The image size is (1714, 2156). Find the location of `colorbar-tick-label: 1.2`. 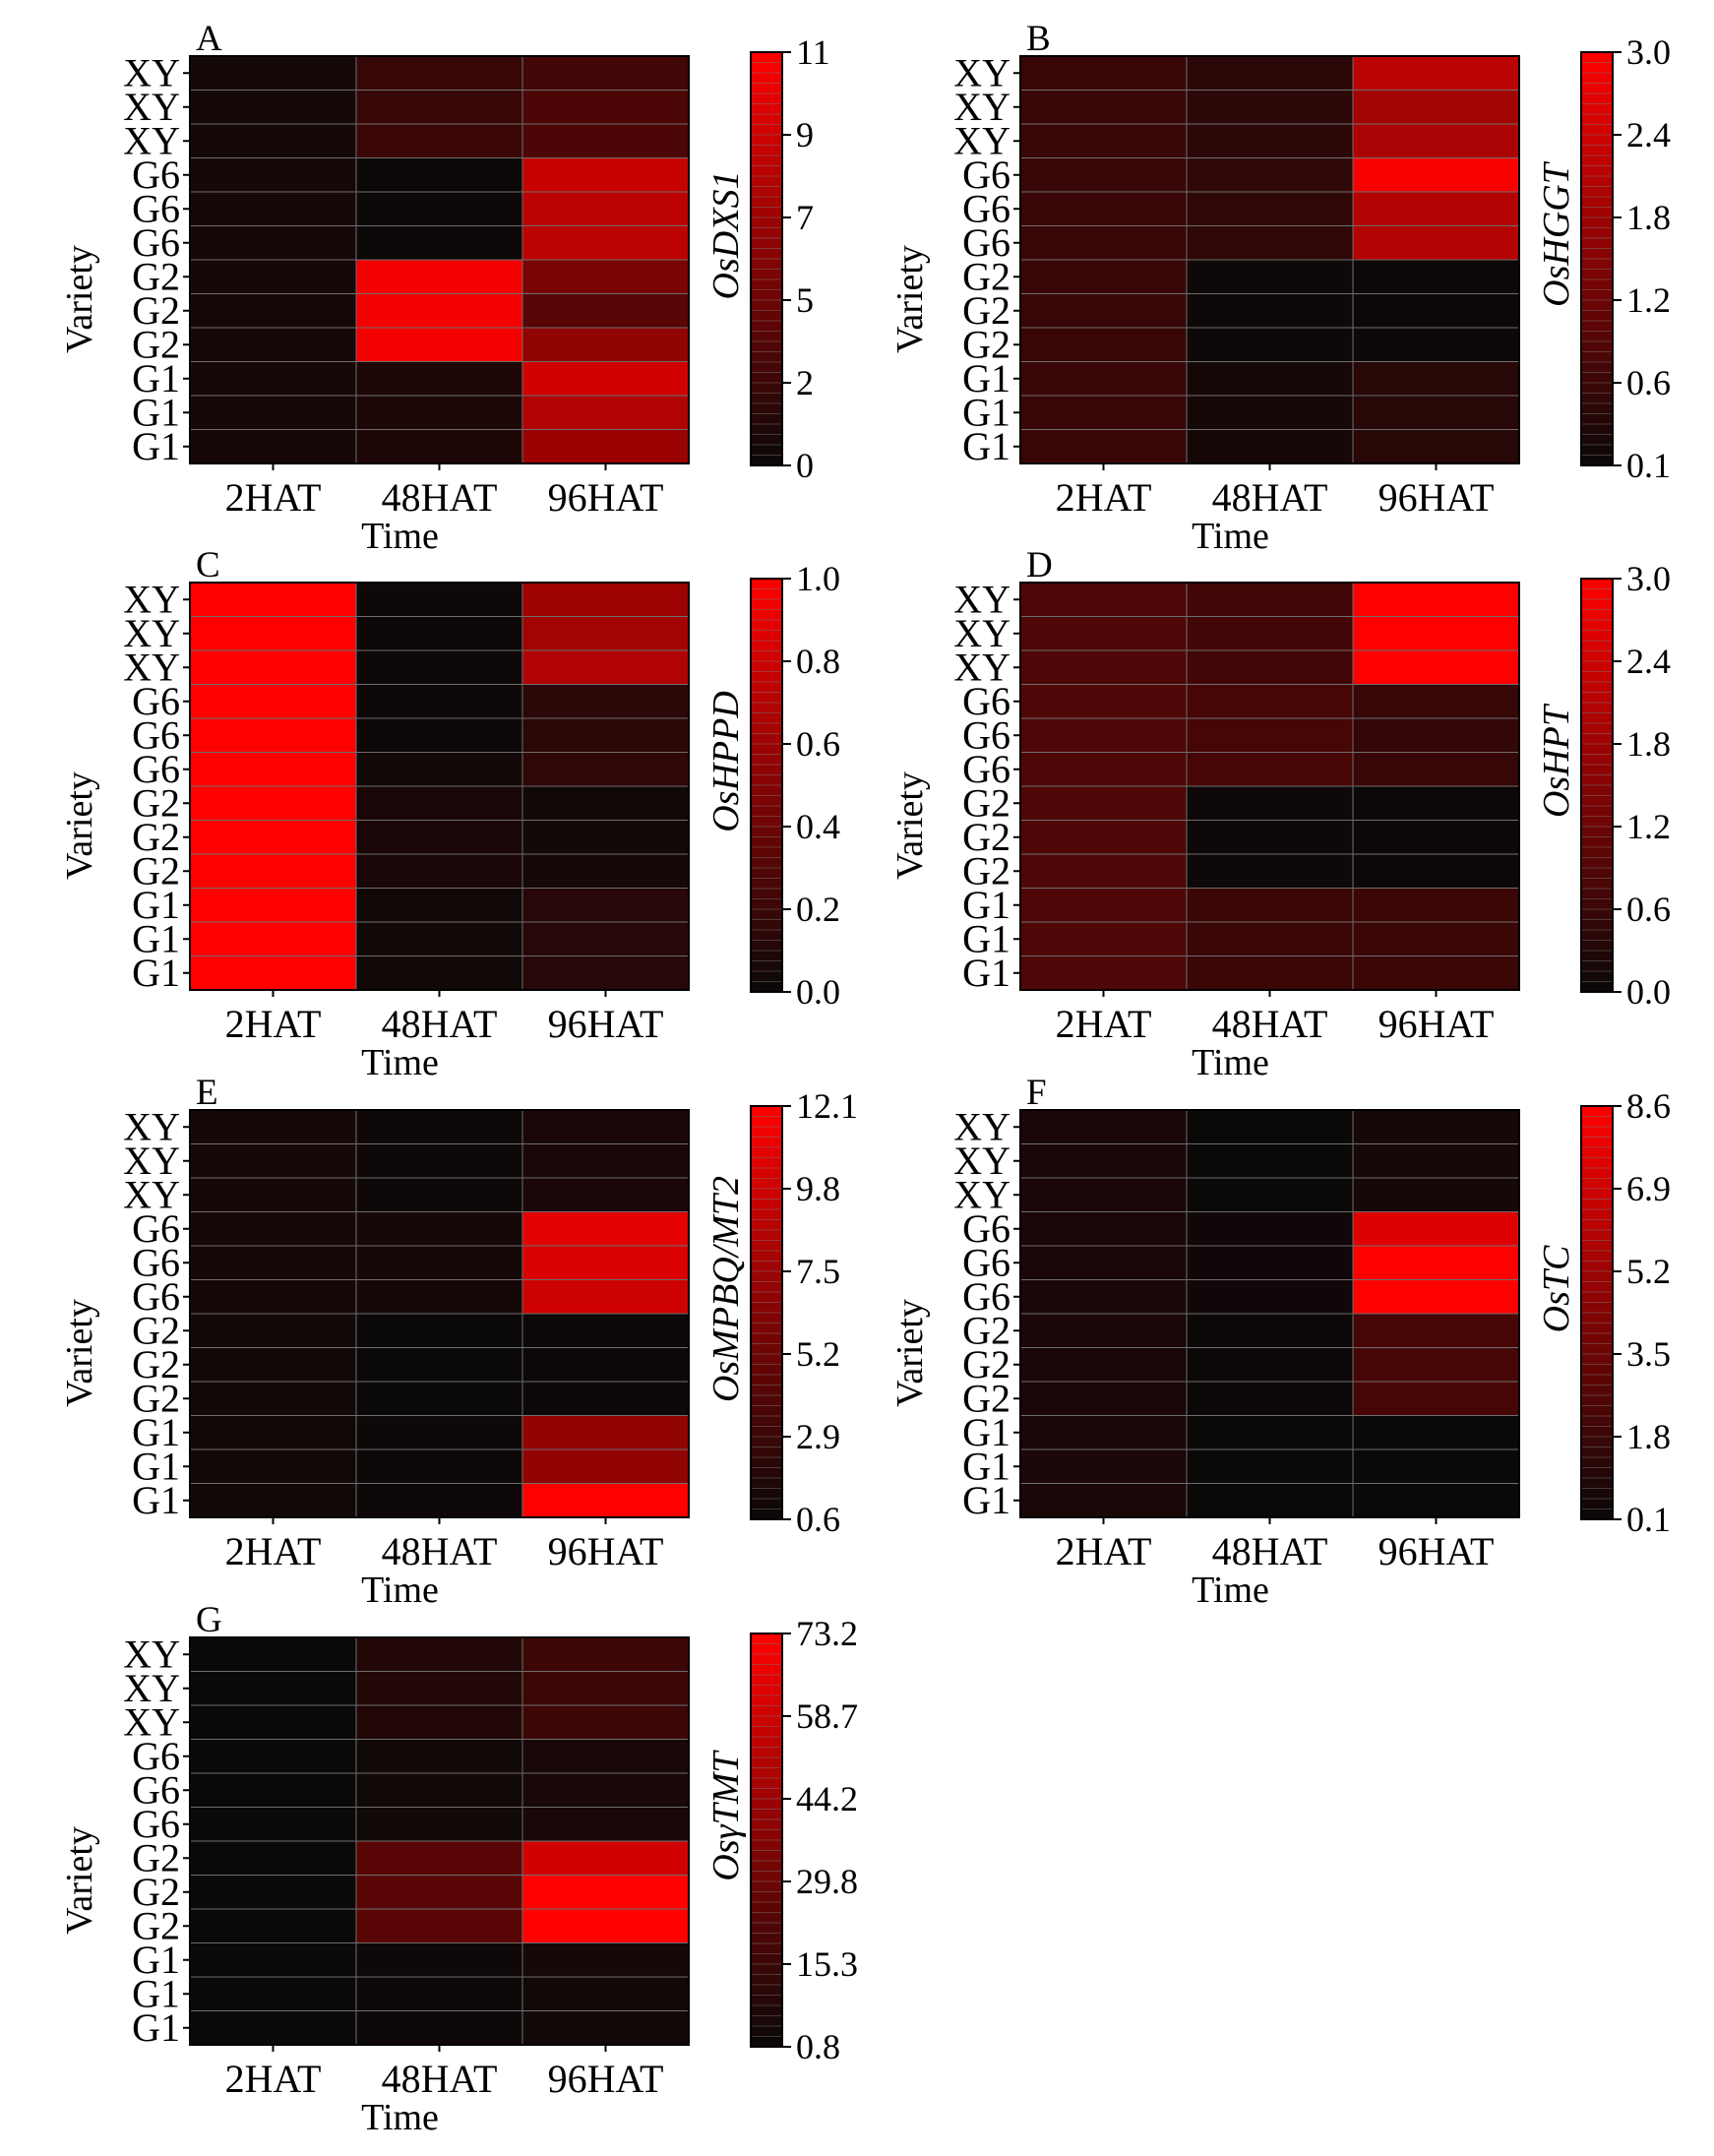

colorbar-tick-label: 1.2 is located at coordinates (1648, 300).